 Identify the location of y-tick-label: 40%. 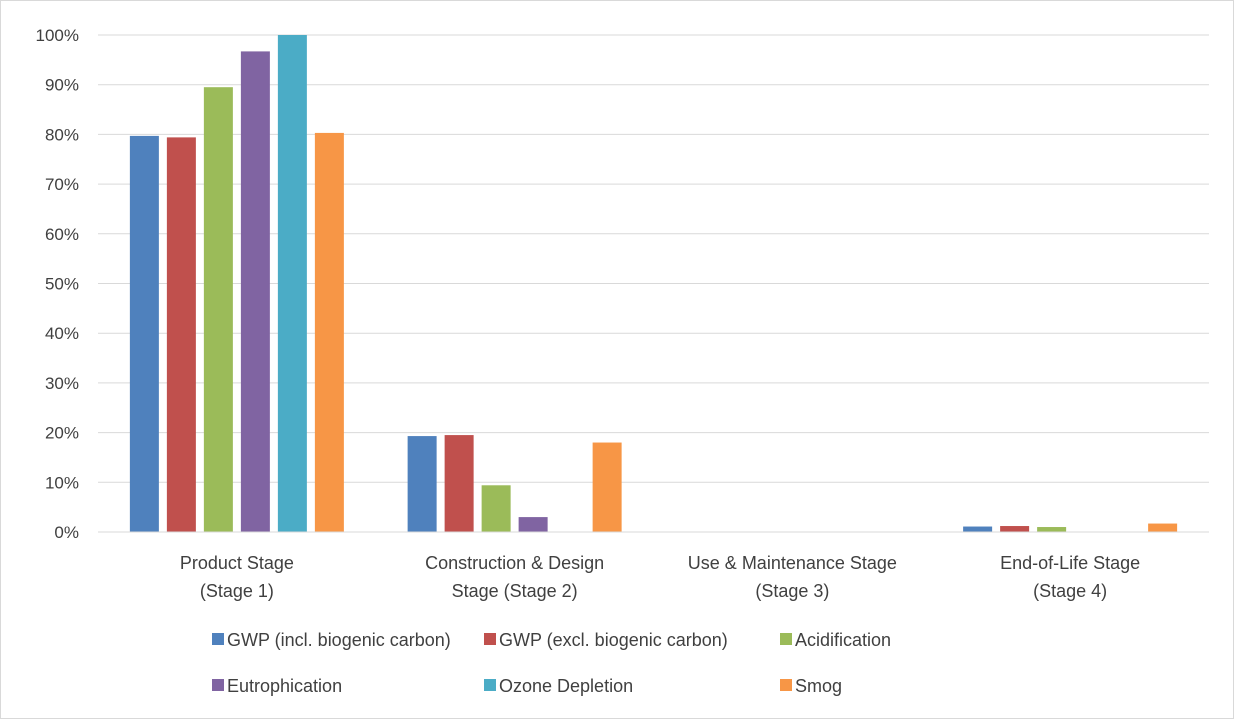
(62, 333).